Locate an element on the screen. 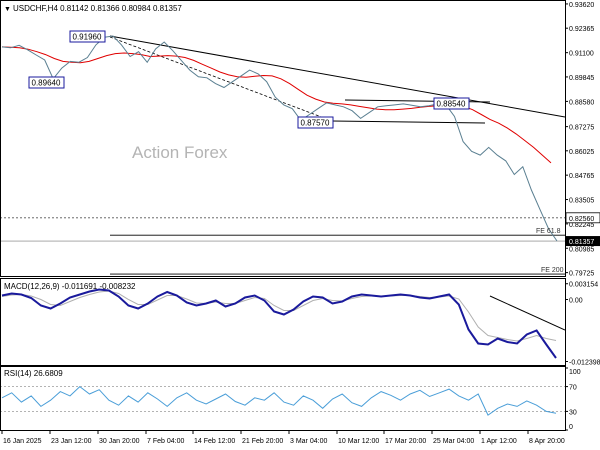 The width and height of the screenshot is (600, 450). level-082560-badge is located at coordinates (582, 218).